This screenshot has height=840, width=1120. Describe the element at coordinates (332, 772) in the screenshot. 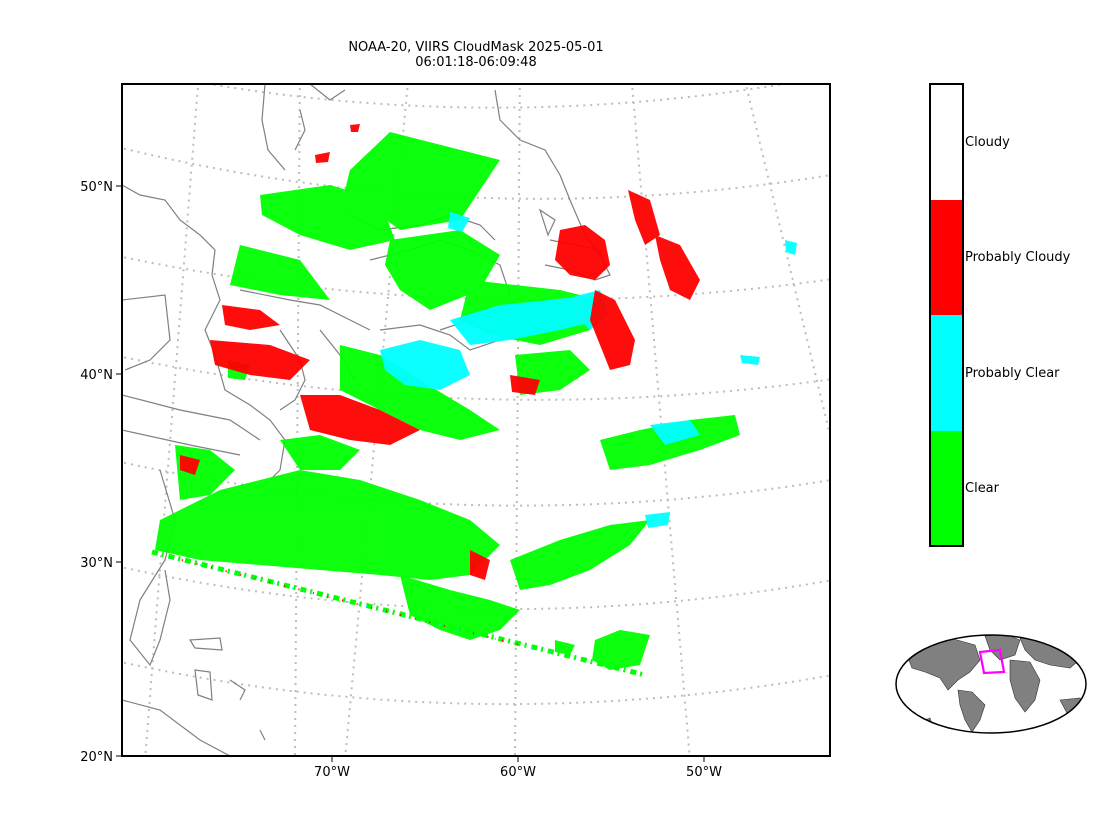

I see `lon-tick-label: 70°W` at that location.